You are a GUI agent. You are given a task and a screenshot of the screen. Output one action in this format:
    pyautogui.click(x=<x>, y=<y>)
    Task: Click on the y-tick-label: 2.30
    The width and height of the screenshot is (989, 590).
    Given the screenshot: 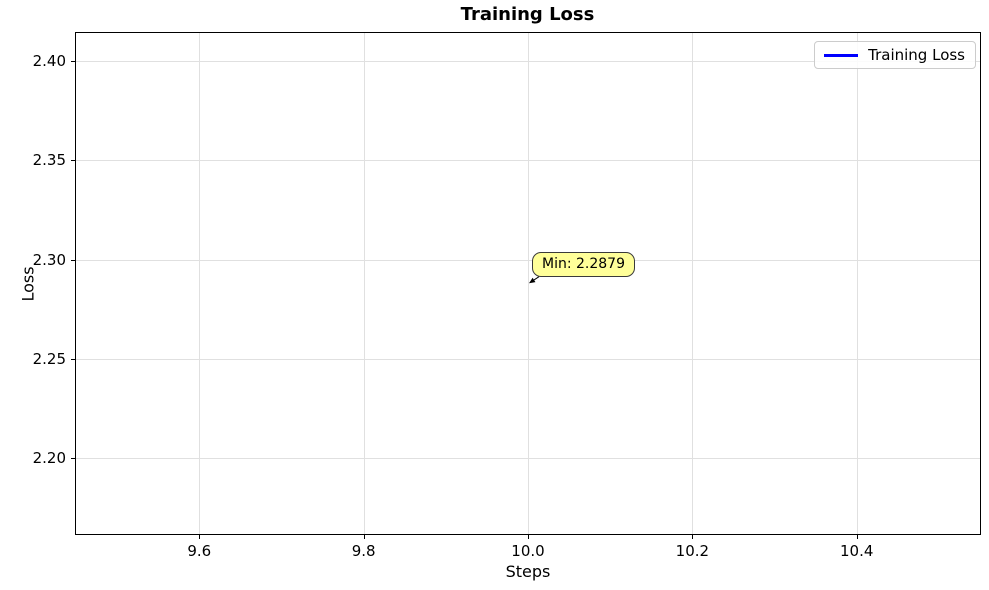 What is the action you would take?
    pyautogui.click(x=49, y=259)
    